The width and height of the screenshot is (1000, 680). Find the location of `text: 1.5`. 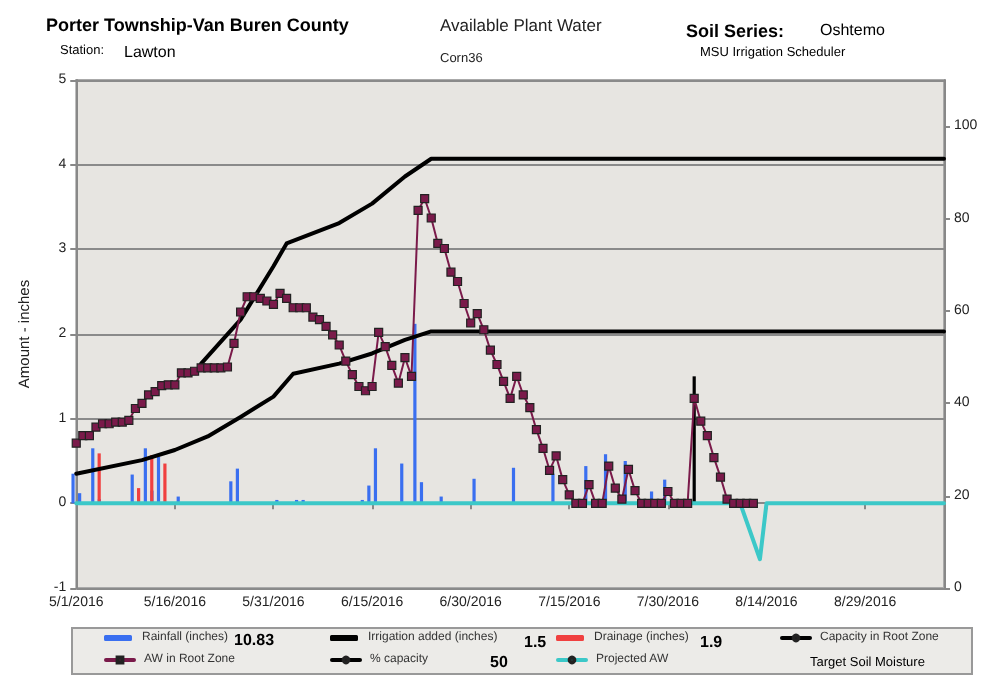

text: 1.5 is located at coordinates (536, 642).